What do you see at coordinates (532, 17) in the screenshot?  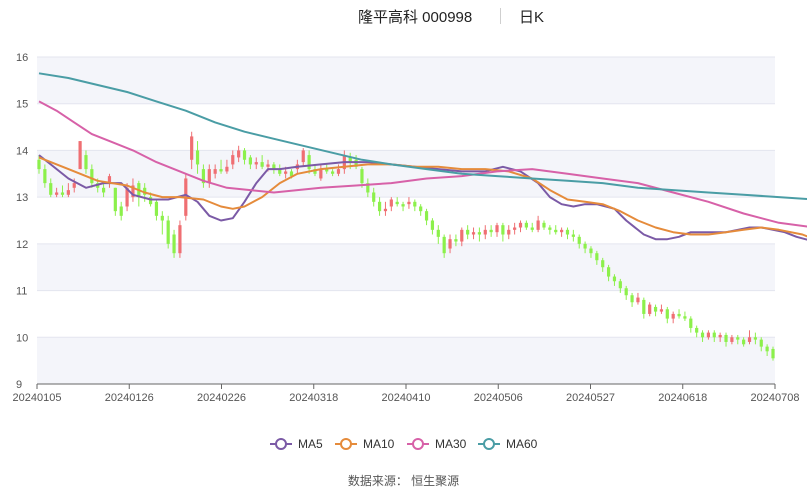 I see `period-label: 日K` at bounding box center [532, 17].